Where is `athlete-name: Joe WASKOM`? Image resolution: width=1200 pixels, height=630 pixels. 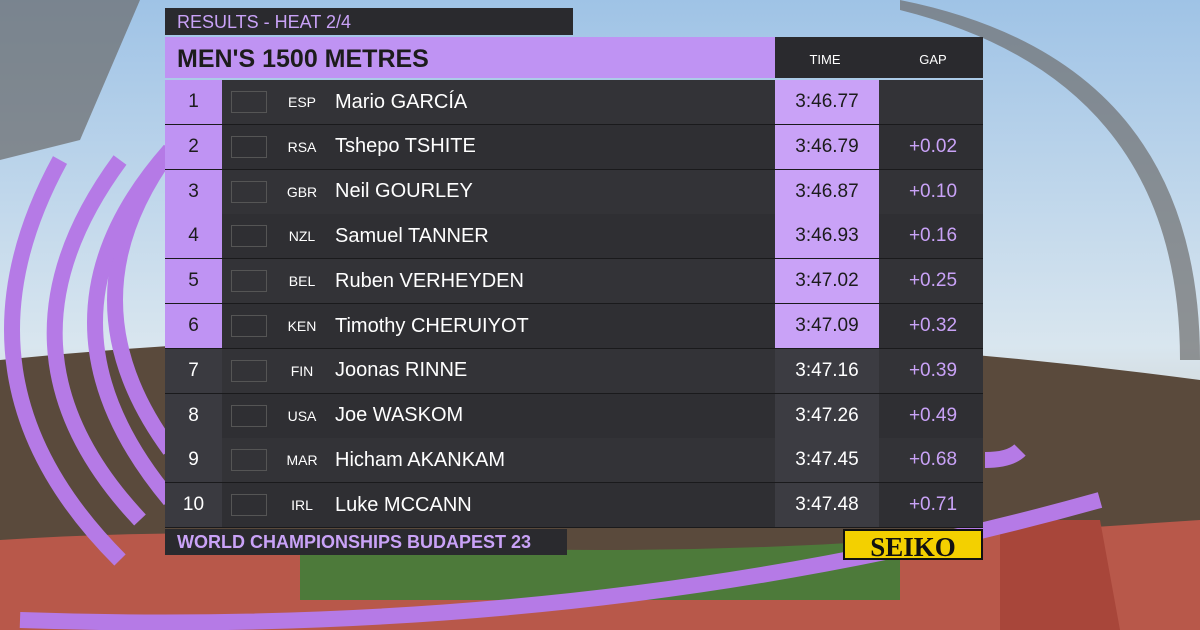 athlete-name: Joe WASKOM is located at coordinates (399, 415).